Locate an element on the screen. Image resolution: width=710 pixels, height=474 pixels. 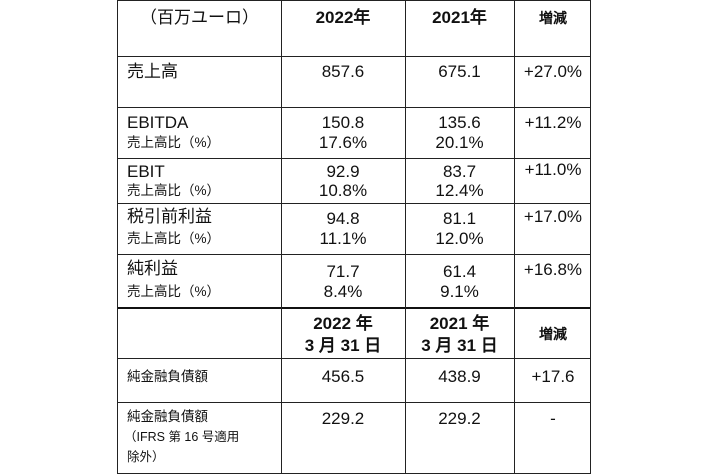
cell-netincome-change: +16.8% is located at coordinates (553, 269).